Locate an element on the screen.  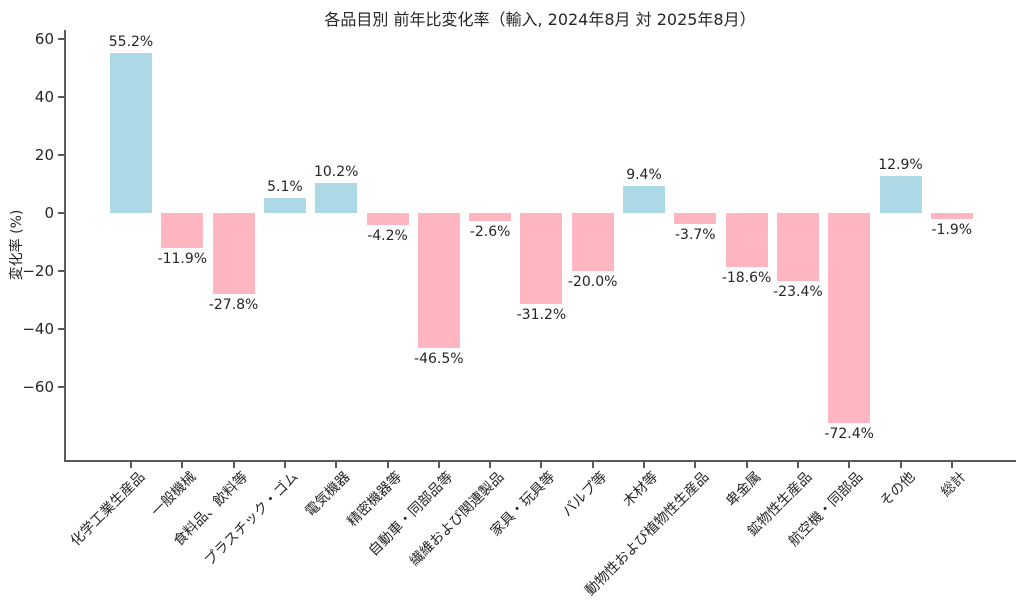
bar-value-label: -23.4% is located at coordinates (798, 292).